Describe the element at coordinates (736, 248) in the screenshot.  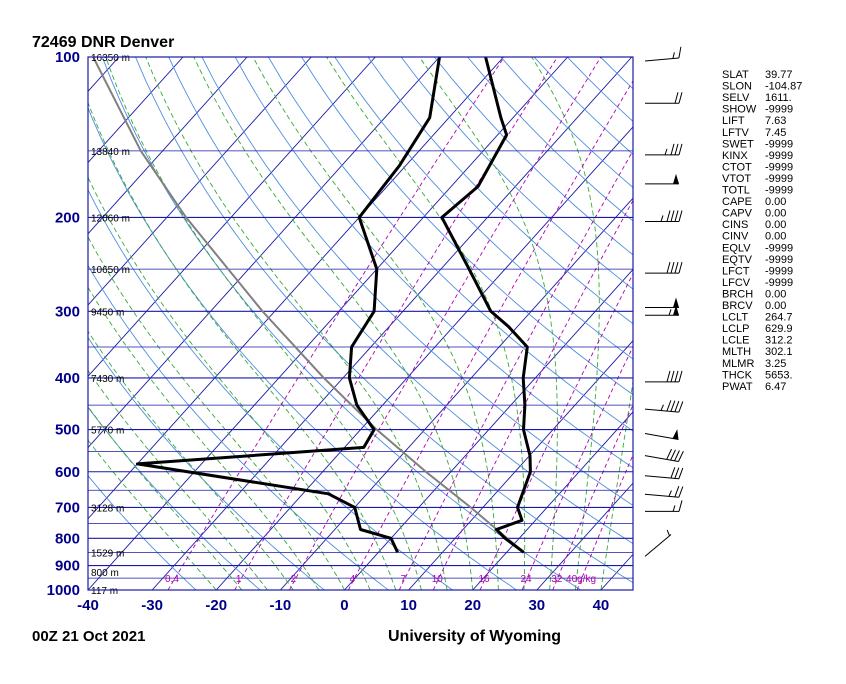
I see `index-key: EQLV` at that location.